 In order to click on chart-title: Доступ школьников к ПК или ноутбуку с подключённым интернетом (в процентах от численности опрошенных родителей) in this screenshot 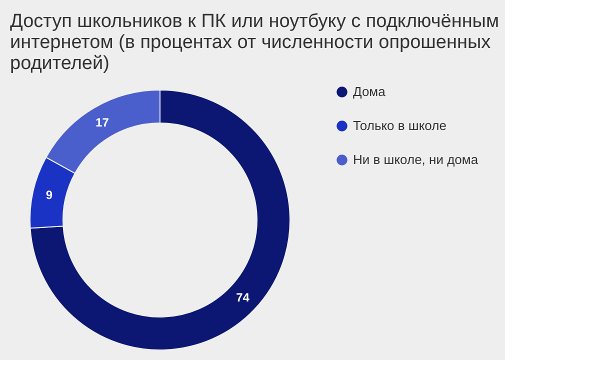, I will do `click(255, 42)`.